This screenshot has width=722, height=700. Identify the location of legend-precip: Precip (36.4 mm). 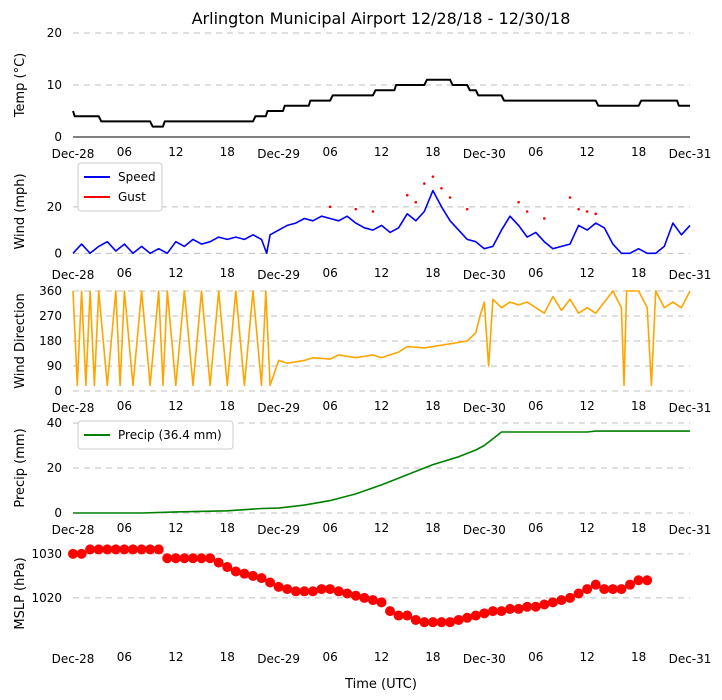
(155, 435).